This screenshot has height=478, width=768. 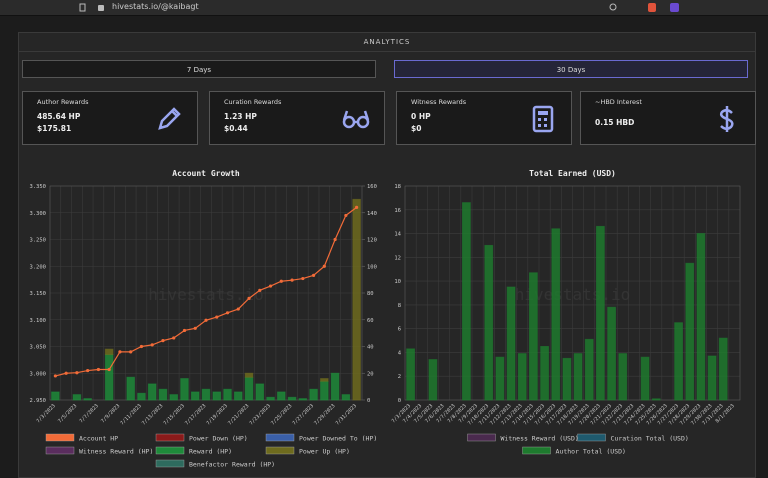 I want to click on y2-tick-label: 40, so click(x=370, y=348).